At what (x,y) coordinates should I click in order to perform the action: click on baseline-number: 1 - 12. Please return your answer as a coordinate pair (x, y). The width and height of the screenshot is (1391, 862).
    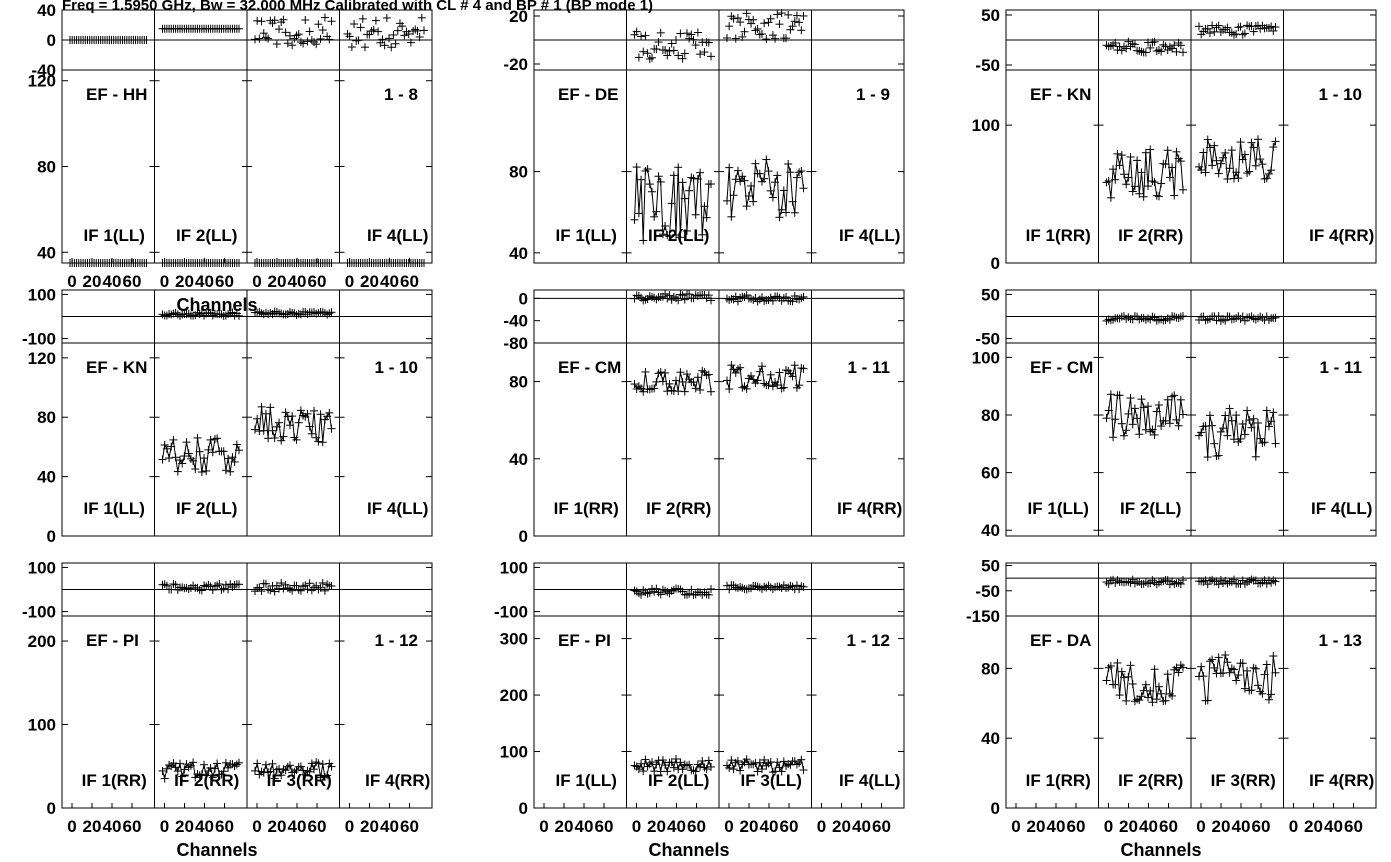
    Looking at the image, I should click on (396, 640).